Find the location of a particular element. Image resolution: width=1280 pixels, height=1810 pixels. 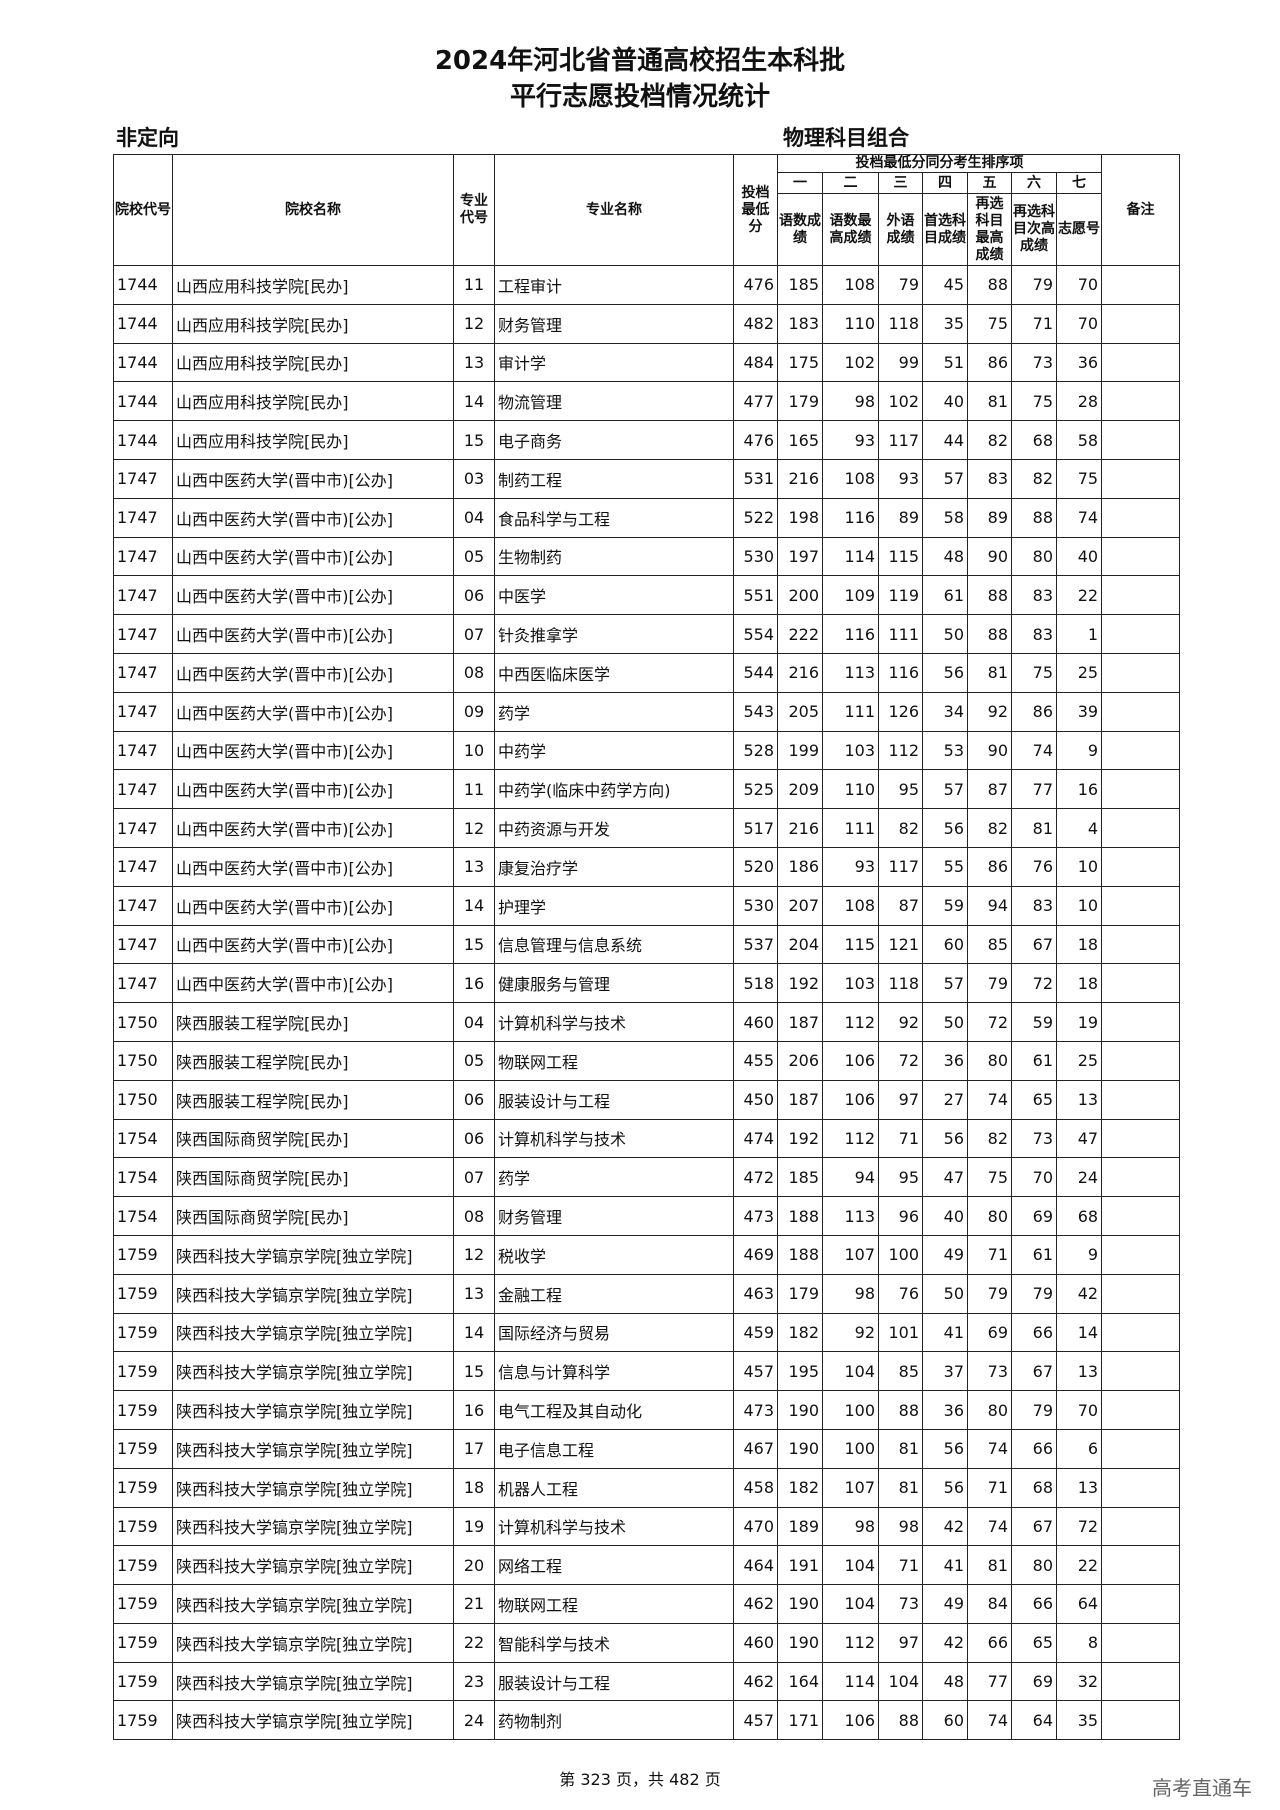

cell-second-subject-max: 88 is located at coordinates (989, 285).